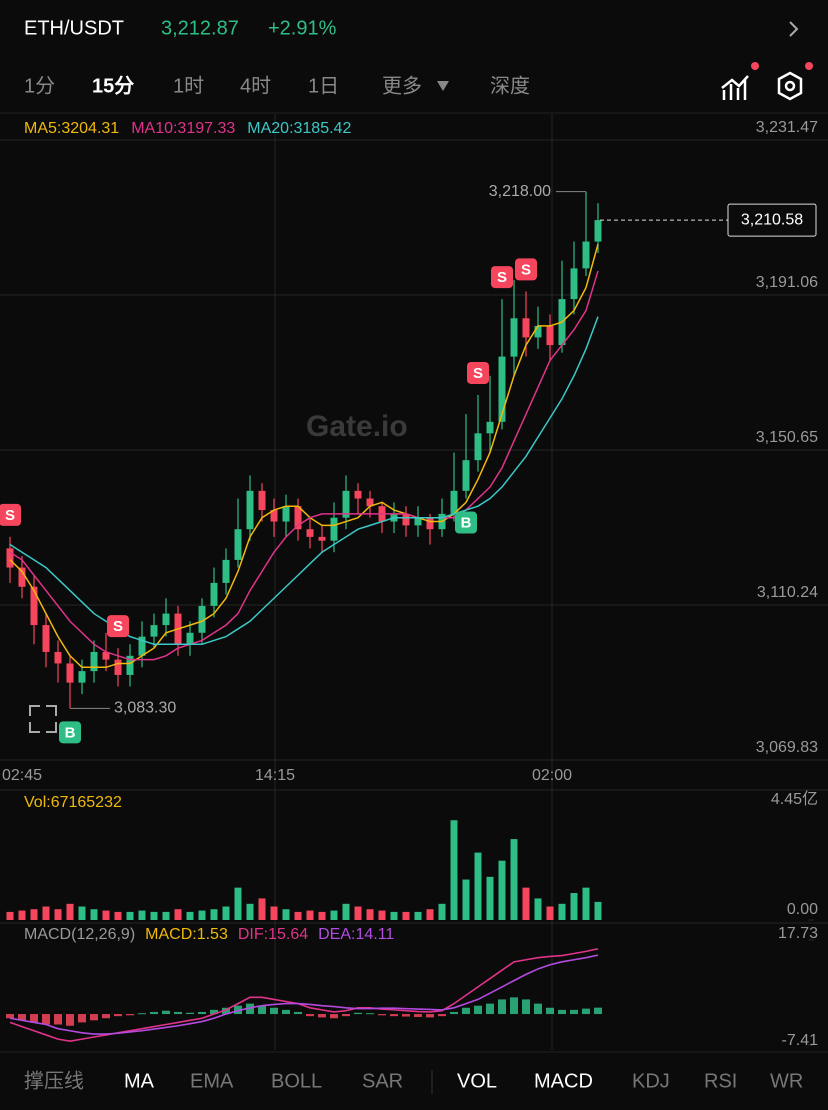  Describe the element at coordinates (188, 85) in the screenshot. I see `timeframe-tab: 1时` at that location.